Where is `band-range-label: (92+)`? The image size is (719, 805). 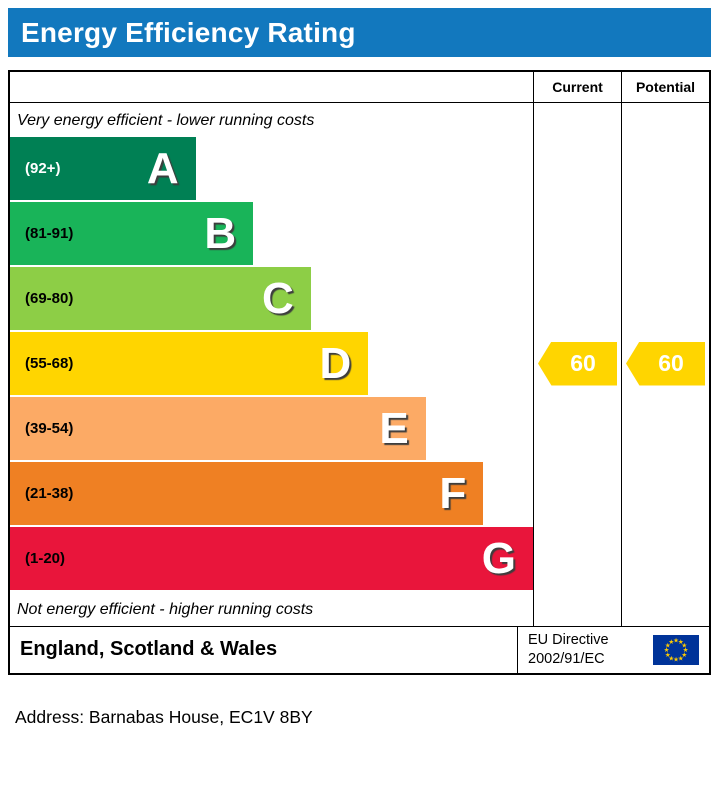
band-range-label: (92+) is located at coordinates (43, 168).